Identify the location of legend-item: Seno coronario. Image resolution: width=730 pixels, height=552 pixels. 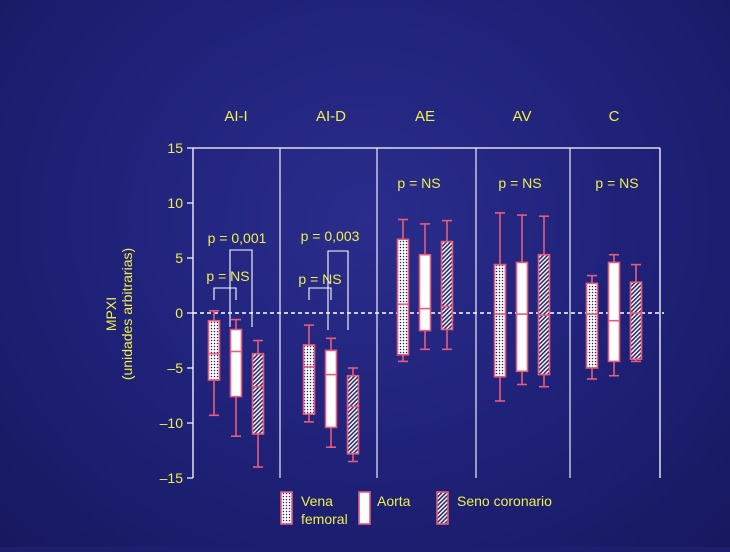
(494, 508).